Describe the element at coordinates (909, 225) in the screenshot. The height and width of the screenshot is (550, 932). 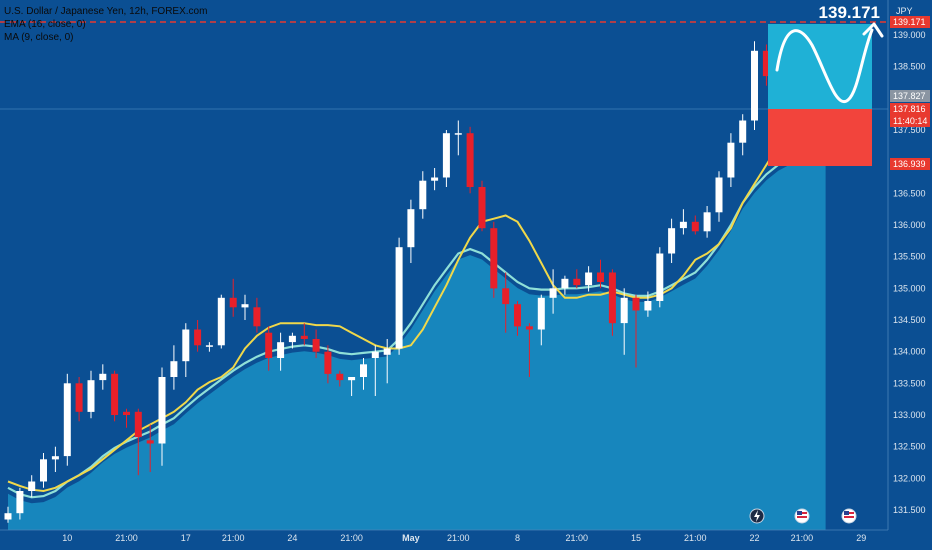
I see `y-tick-label: 136.000` at that location.